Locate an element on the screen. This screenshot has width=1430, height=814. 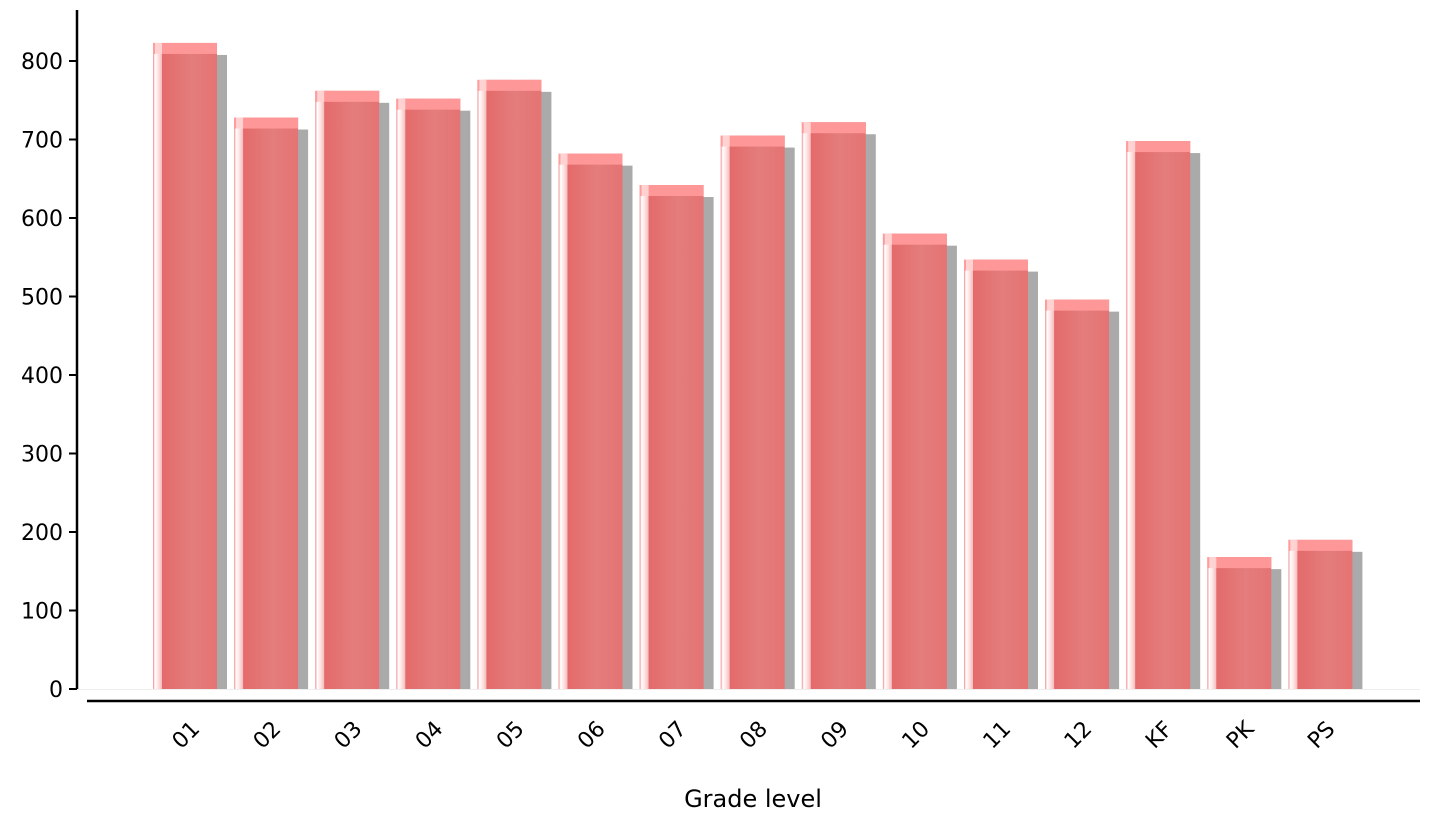
y-tick-label: 600 is located at coordinates (42, 219).